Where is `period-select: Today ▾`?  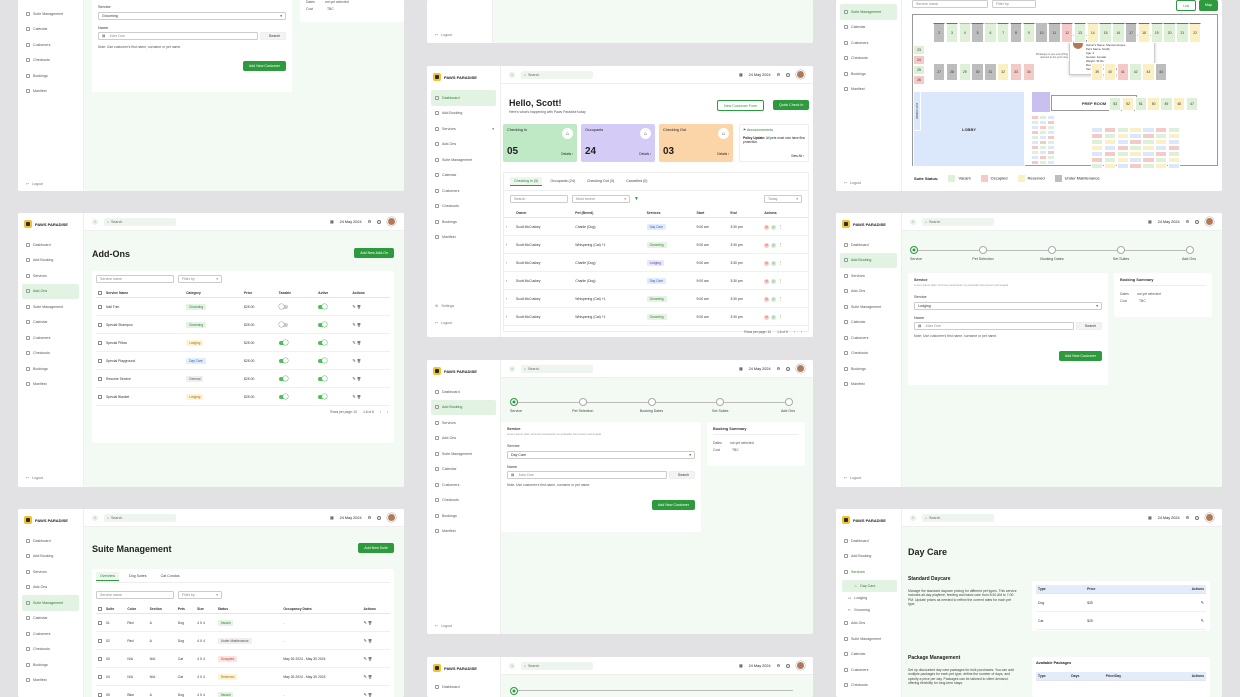 period-select: Today ▾ is located at coordinates (783, 199).